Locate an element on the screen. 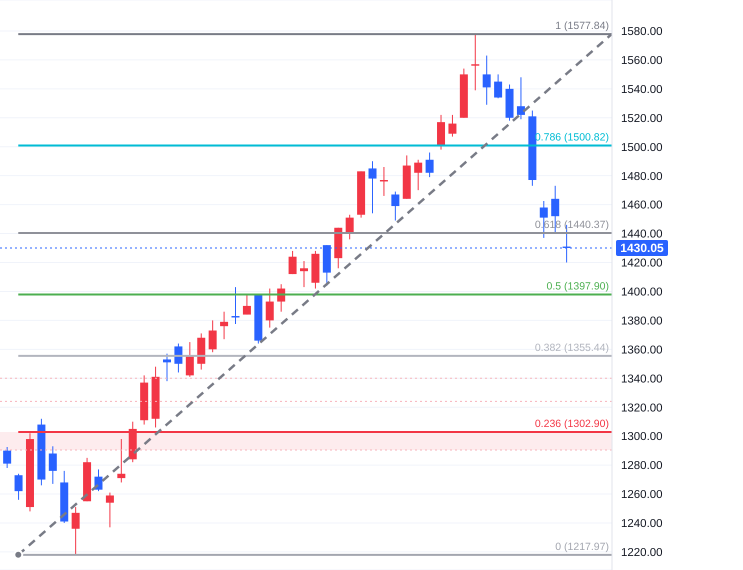  y-tick-label: 1520.00 is located at coordinates (642, 118).